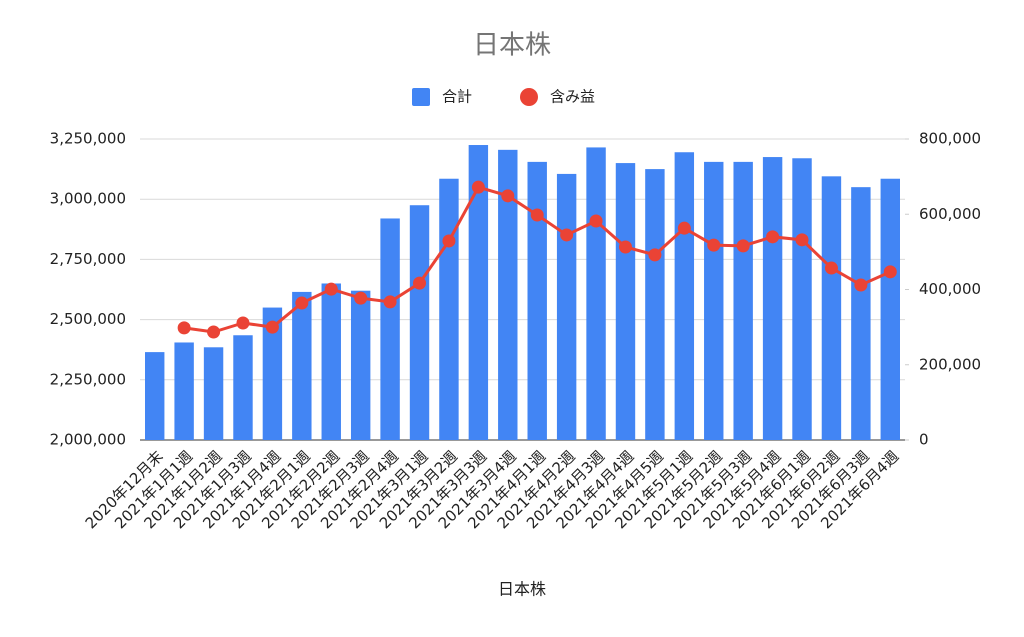  I want to click on y-tick-label: 2,500,000, so click(88, 319).